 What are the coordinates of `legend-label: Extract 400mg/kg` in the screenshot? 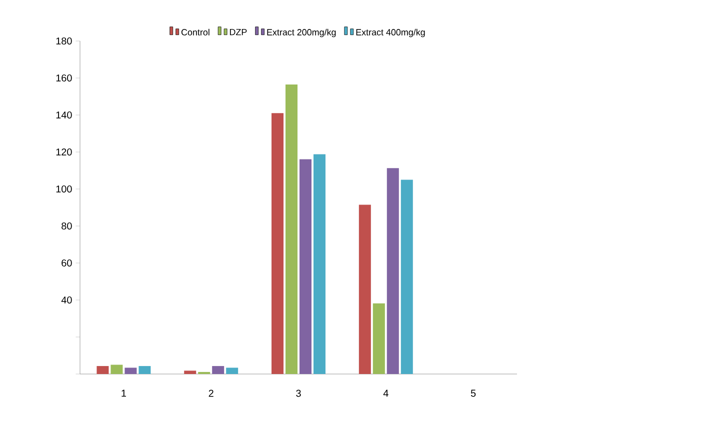 It's located at (390, 33).